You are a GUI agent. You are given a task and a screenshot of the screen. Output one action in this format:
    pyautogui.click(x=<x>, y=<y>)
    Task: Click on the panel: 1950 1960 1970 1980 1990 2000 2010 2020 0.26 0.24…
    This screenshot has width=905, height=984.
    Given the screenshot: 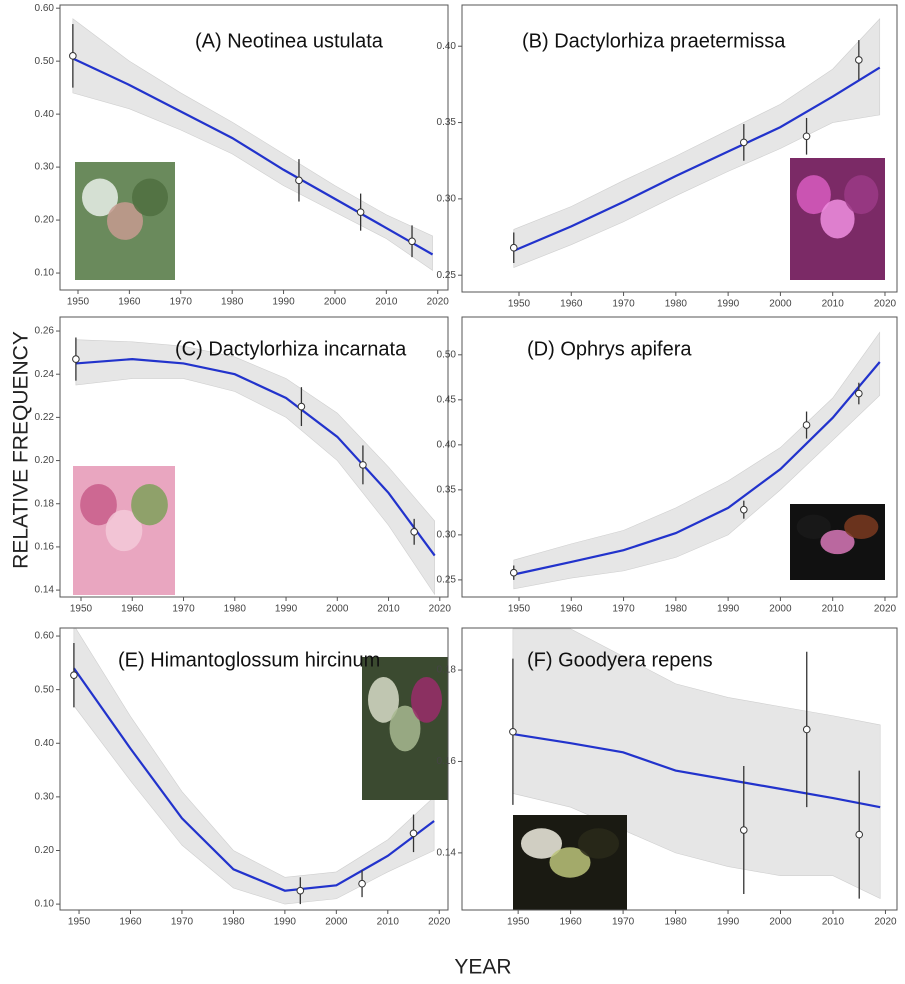 What is the action you would take?
    pyautogui.click(x=243, y=465)
    